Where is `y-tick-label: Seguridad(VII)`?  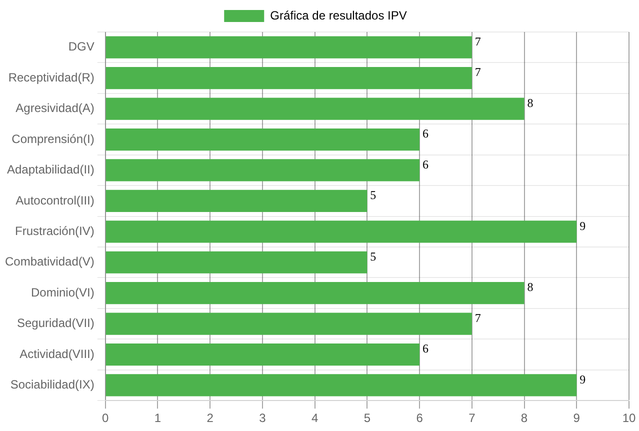
y-tick-label: Seguridad(VII) is located at coordinates (55, 323).